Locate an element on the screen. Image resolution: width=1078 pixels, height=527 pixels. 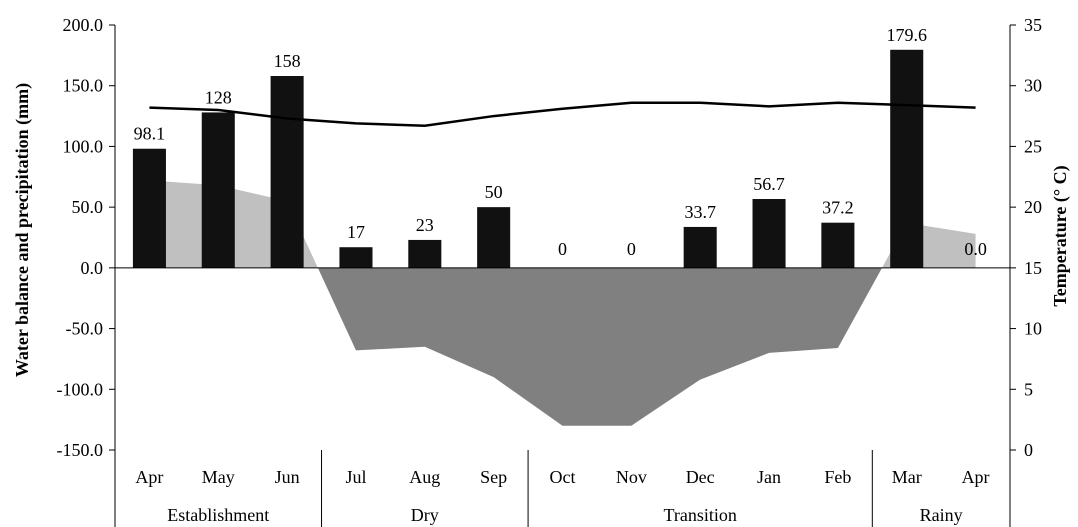
x-tick-label: Sep is located at coordinates (493, 477).